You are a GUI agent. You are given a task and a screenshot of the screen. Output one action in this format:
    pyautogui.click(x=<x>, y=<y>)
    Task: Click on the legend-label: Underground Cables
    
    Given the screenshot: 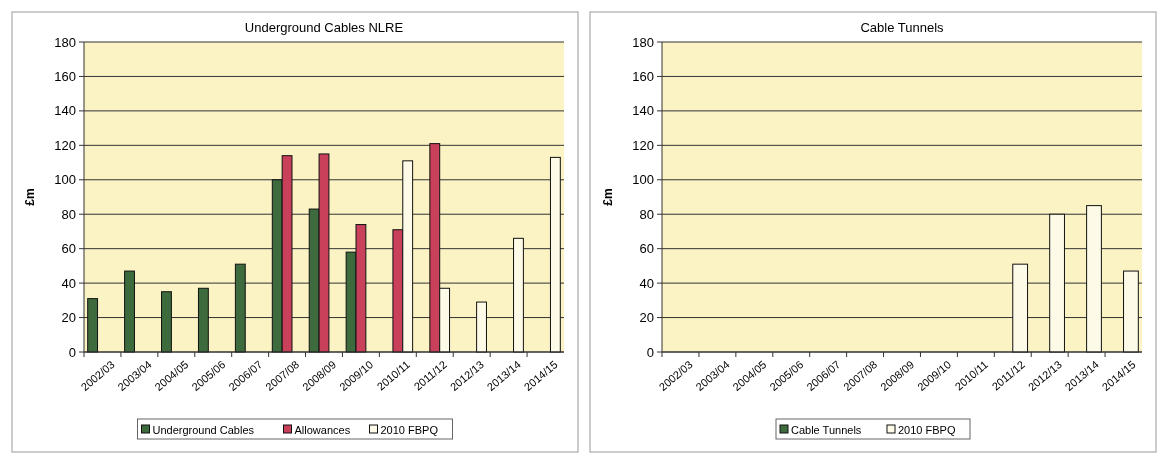 What is the action you would take?
    pyautogui.click(x=203, y=429)
    